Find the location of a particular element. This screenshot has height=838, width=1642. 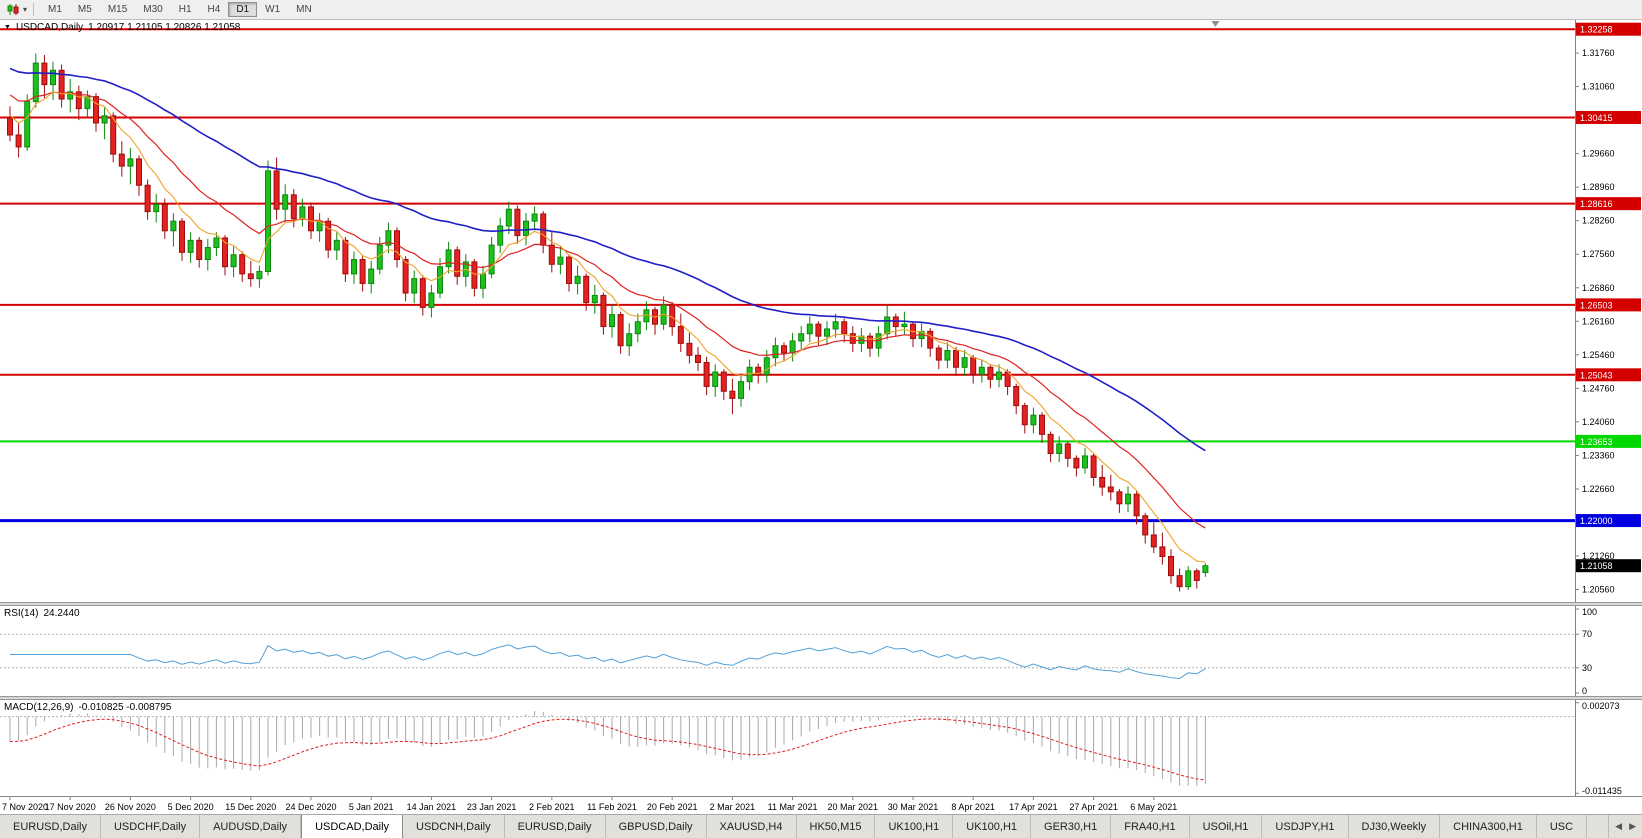

timeframe-m30: M30 is located at coordinates (153, 9).